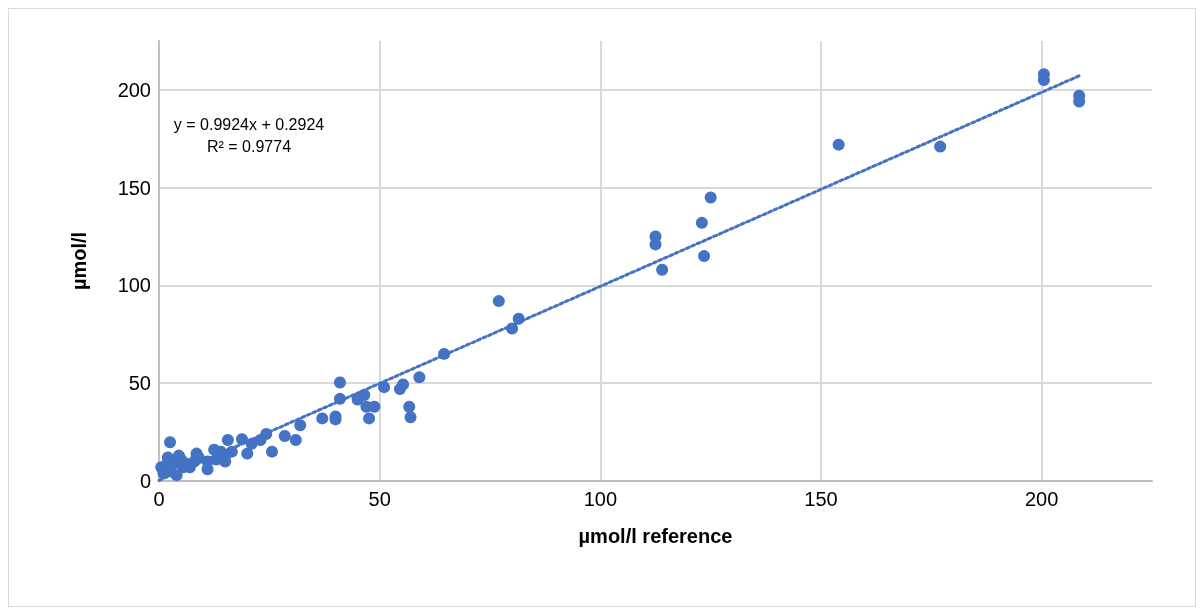  Describe the element at coordinates (249, 146) in the screenshot. I see `annotation: R² = 0.9774` at that location.